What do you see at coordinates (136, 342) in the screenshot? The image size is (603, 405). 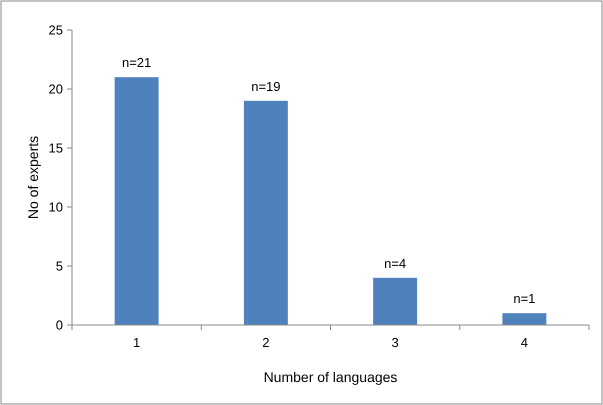 I see `x-tick-label: 1` at bounding box center [136, 342].